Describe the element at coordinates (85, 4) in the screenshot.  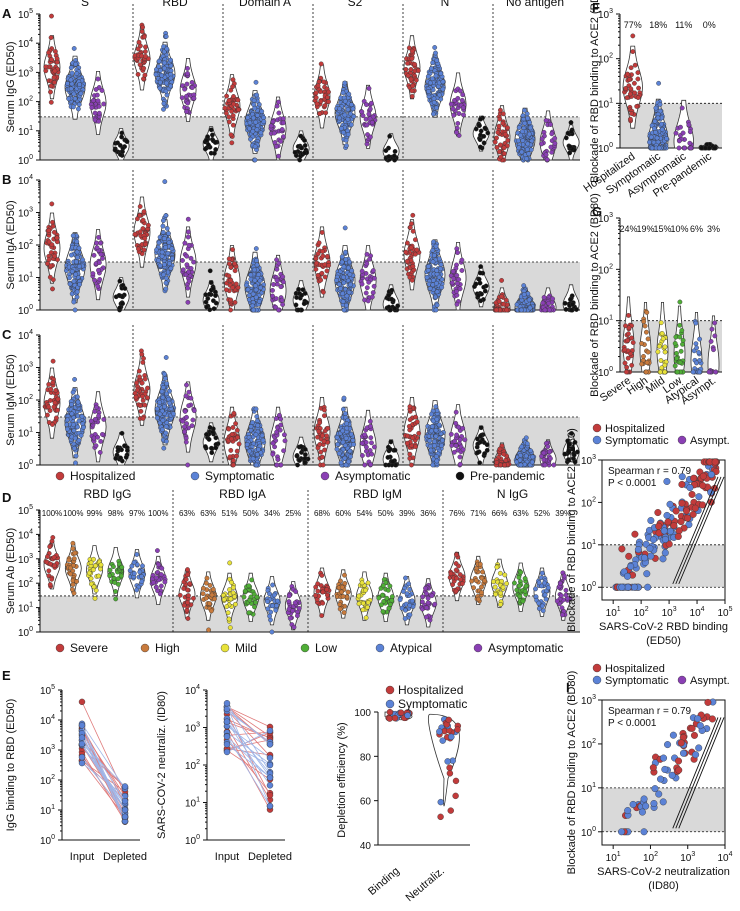
I see `A-group-label: S` at that location.